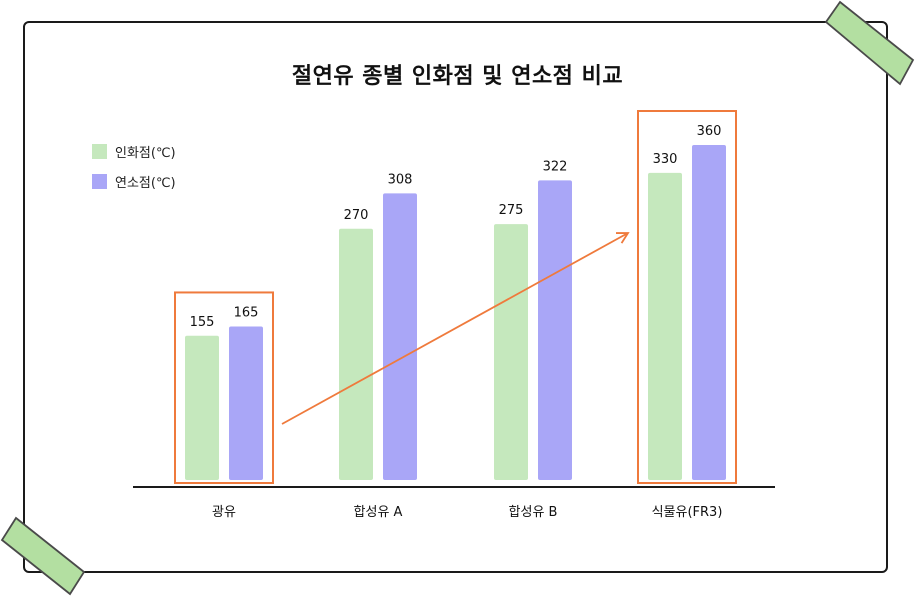 The height and width of the screenshot is (596, 915). I want to click on x-tick-label-1: 합성유 A, so click(378, 512).